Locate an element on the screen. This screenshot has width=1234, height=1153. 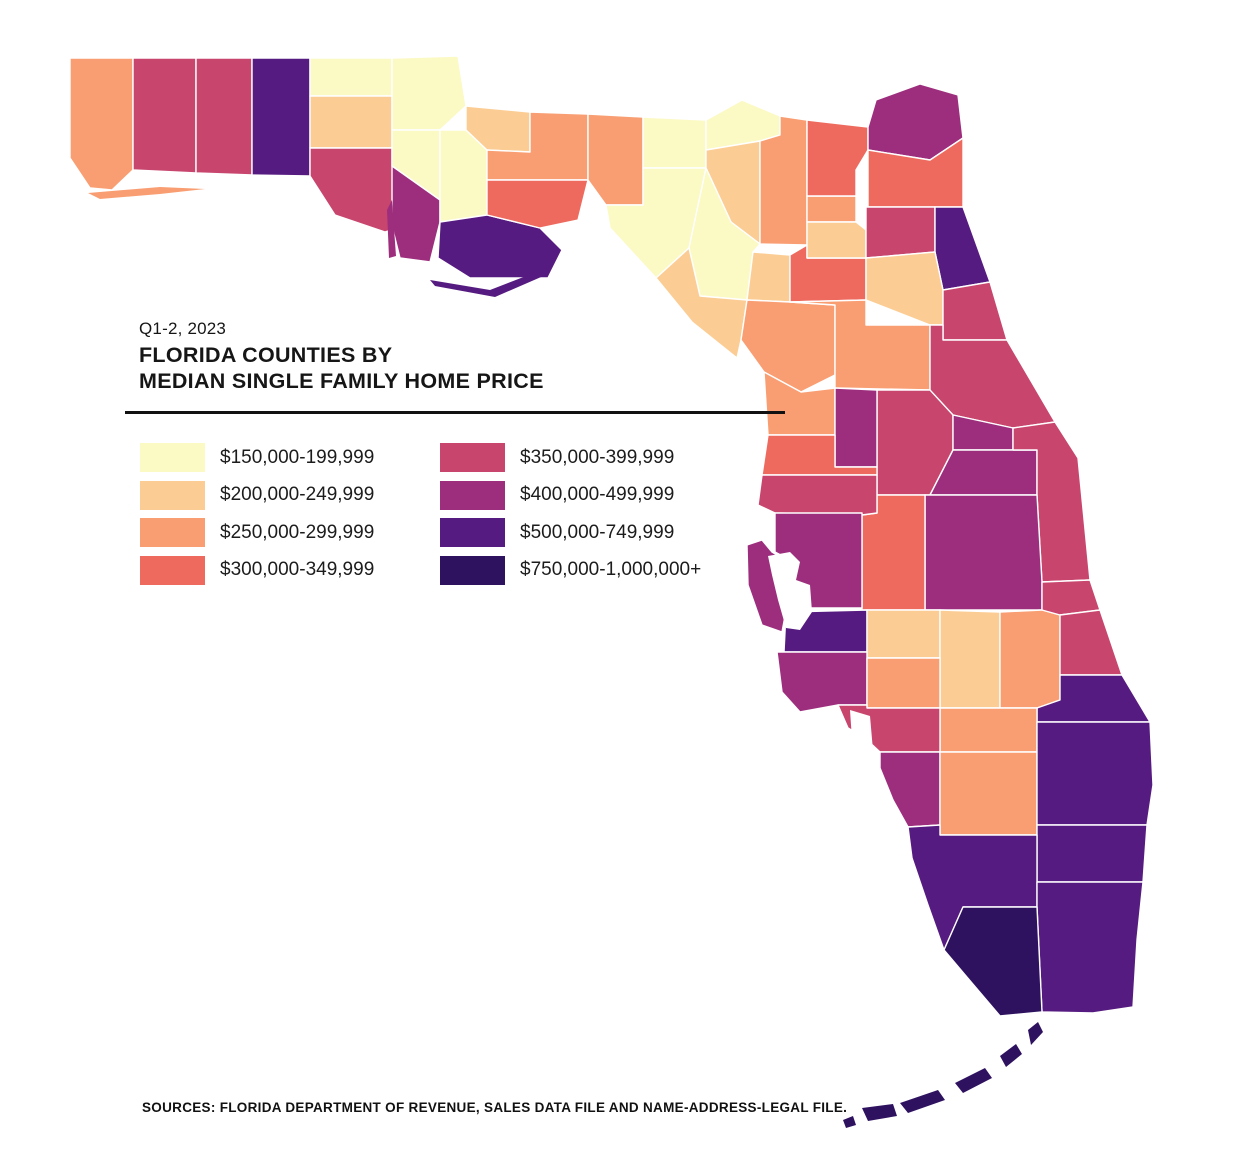
legend-item: $300,000-349,999 is located at coordinates (257, 570).